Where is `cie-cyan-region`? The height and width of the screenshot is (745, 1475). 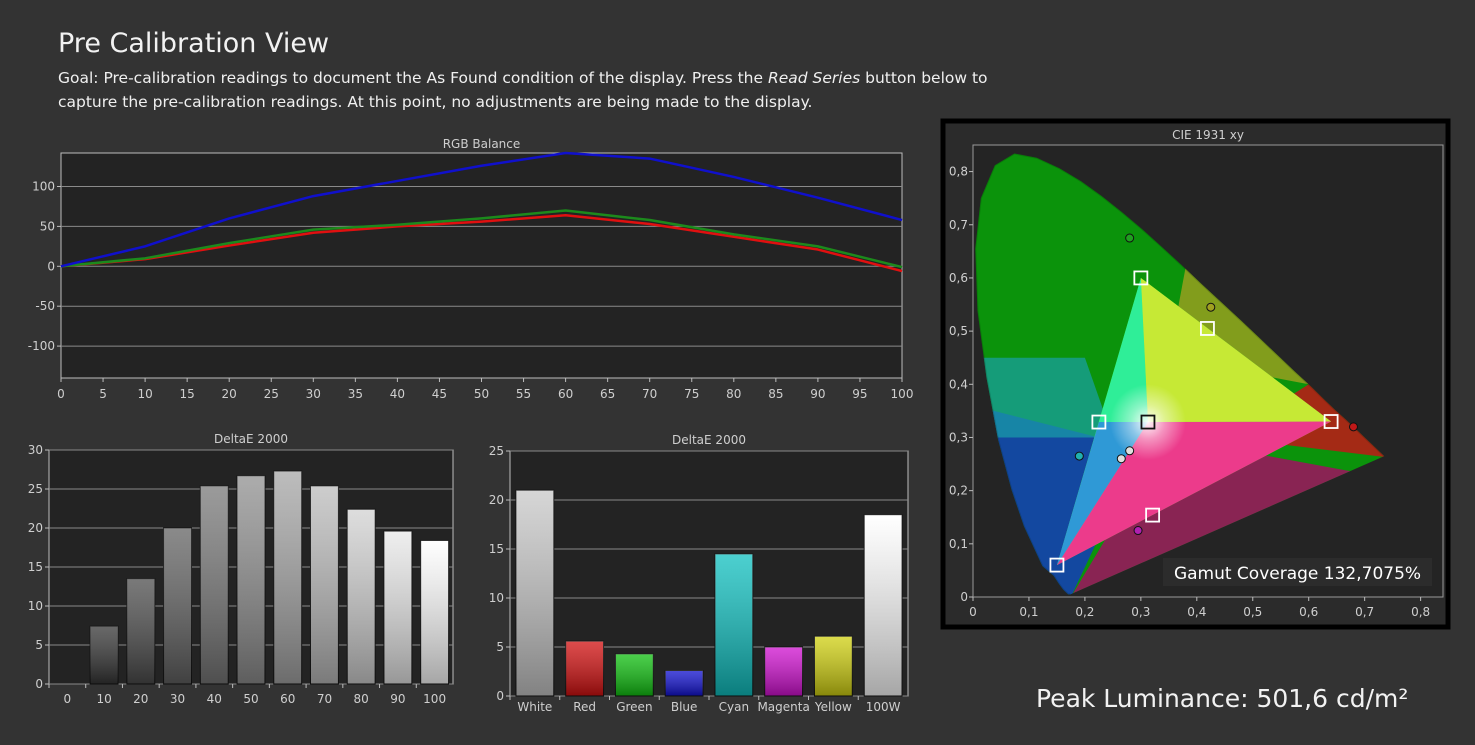
cie-cyan-region is located at coordinates (1044, 397).